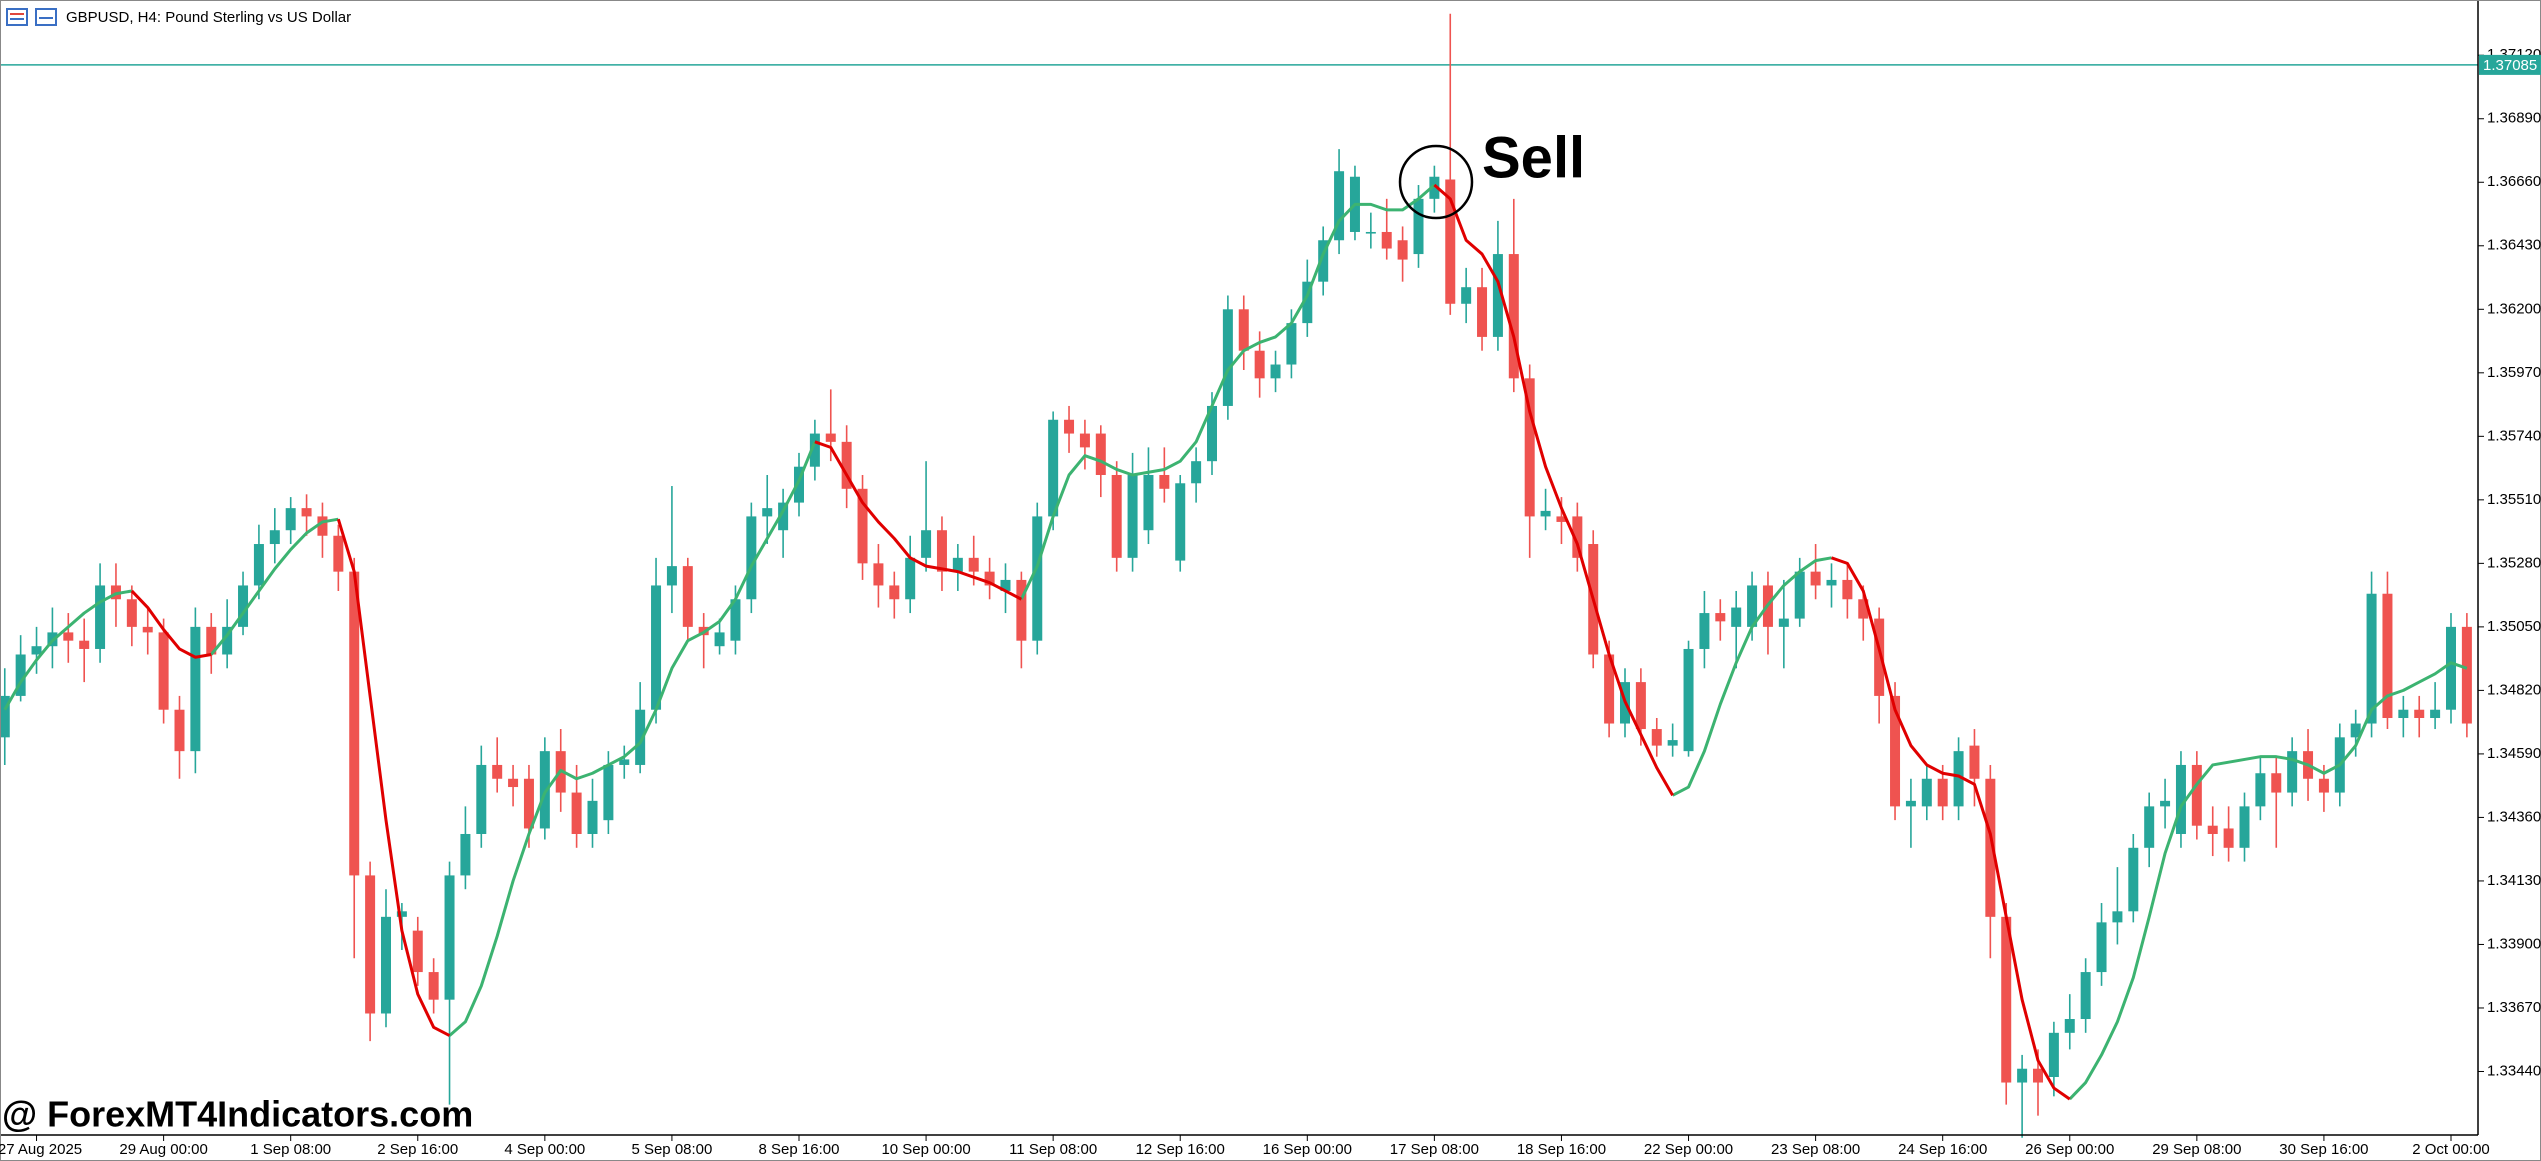 The width and height of the screenshot is (2541, 1161). Describe the element at coordinates (1434, 1149) in the screenshot. I see `x-tick-label: 17 Sep 08:00` at that location.